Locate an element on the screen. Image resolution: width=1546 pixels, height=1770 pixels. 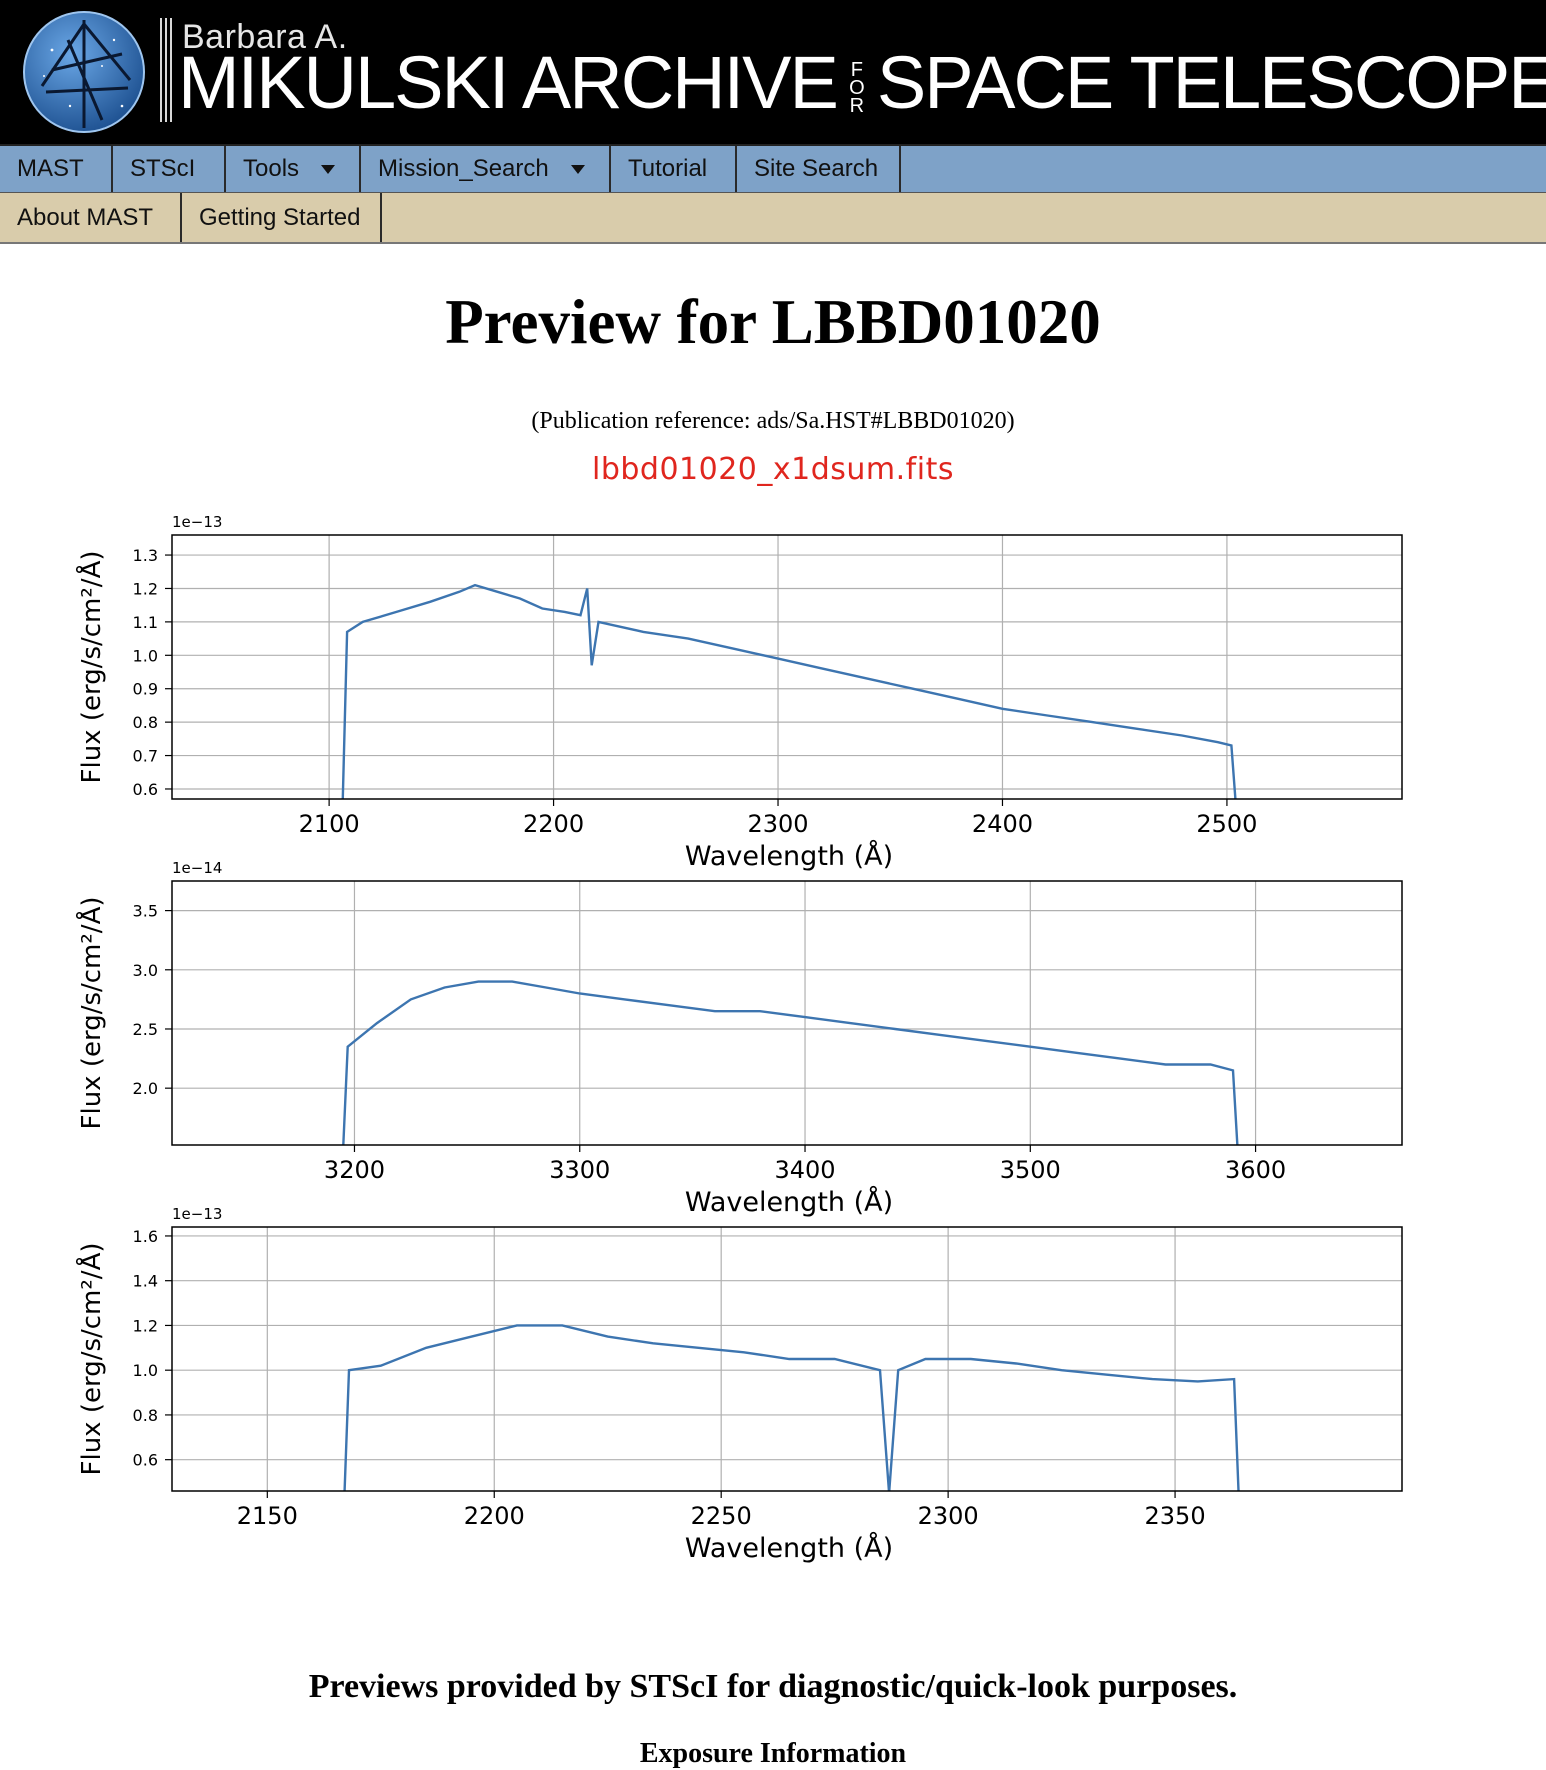
brand-small-text: Barbara A. is located at coordinates (265, 37).